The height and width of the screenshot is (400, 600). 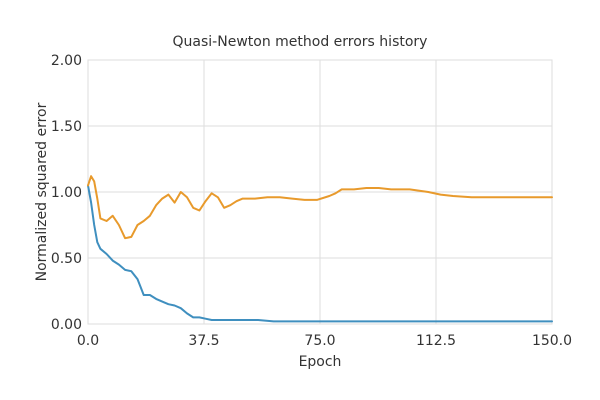 I want to click on x-tick-label: 0.0, so click(x=88, y=341).